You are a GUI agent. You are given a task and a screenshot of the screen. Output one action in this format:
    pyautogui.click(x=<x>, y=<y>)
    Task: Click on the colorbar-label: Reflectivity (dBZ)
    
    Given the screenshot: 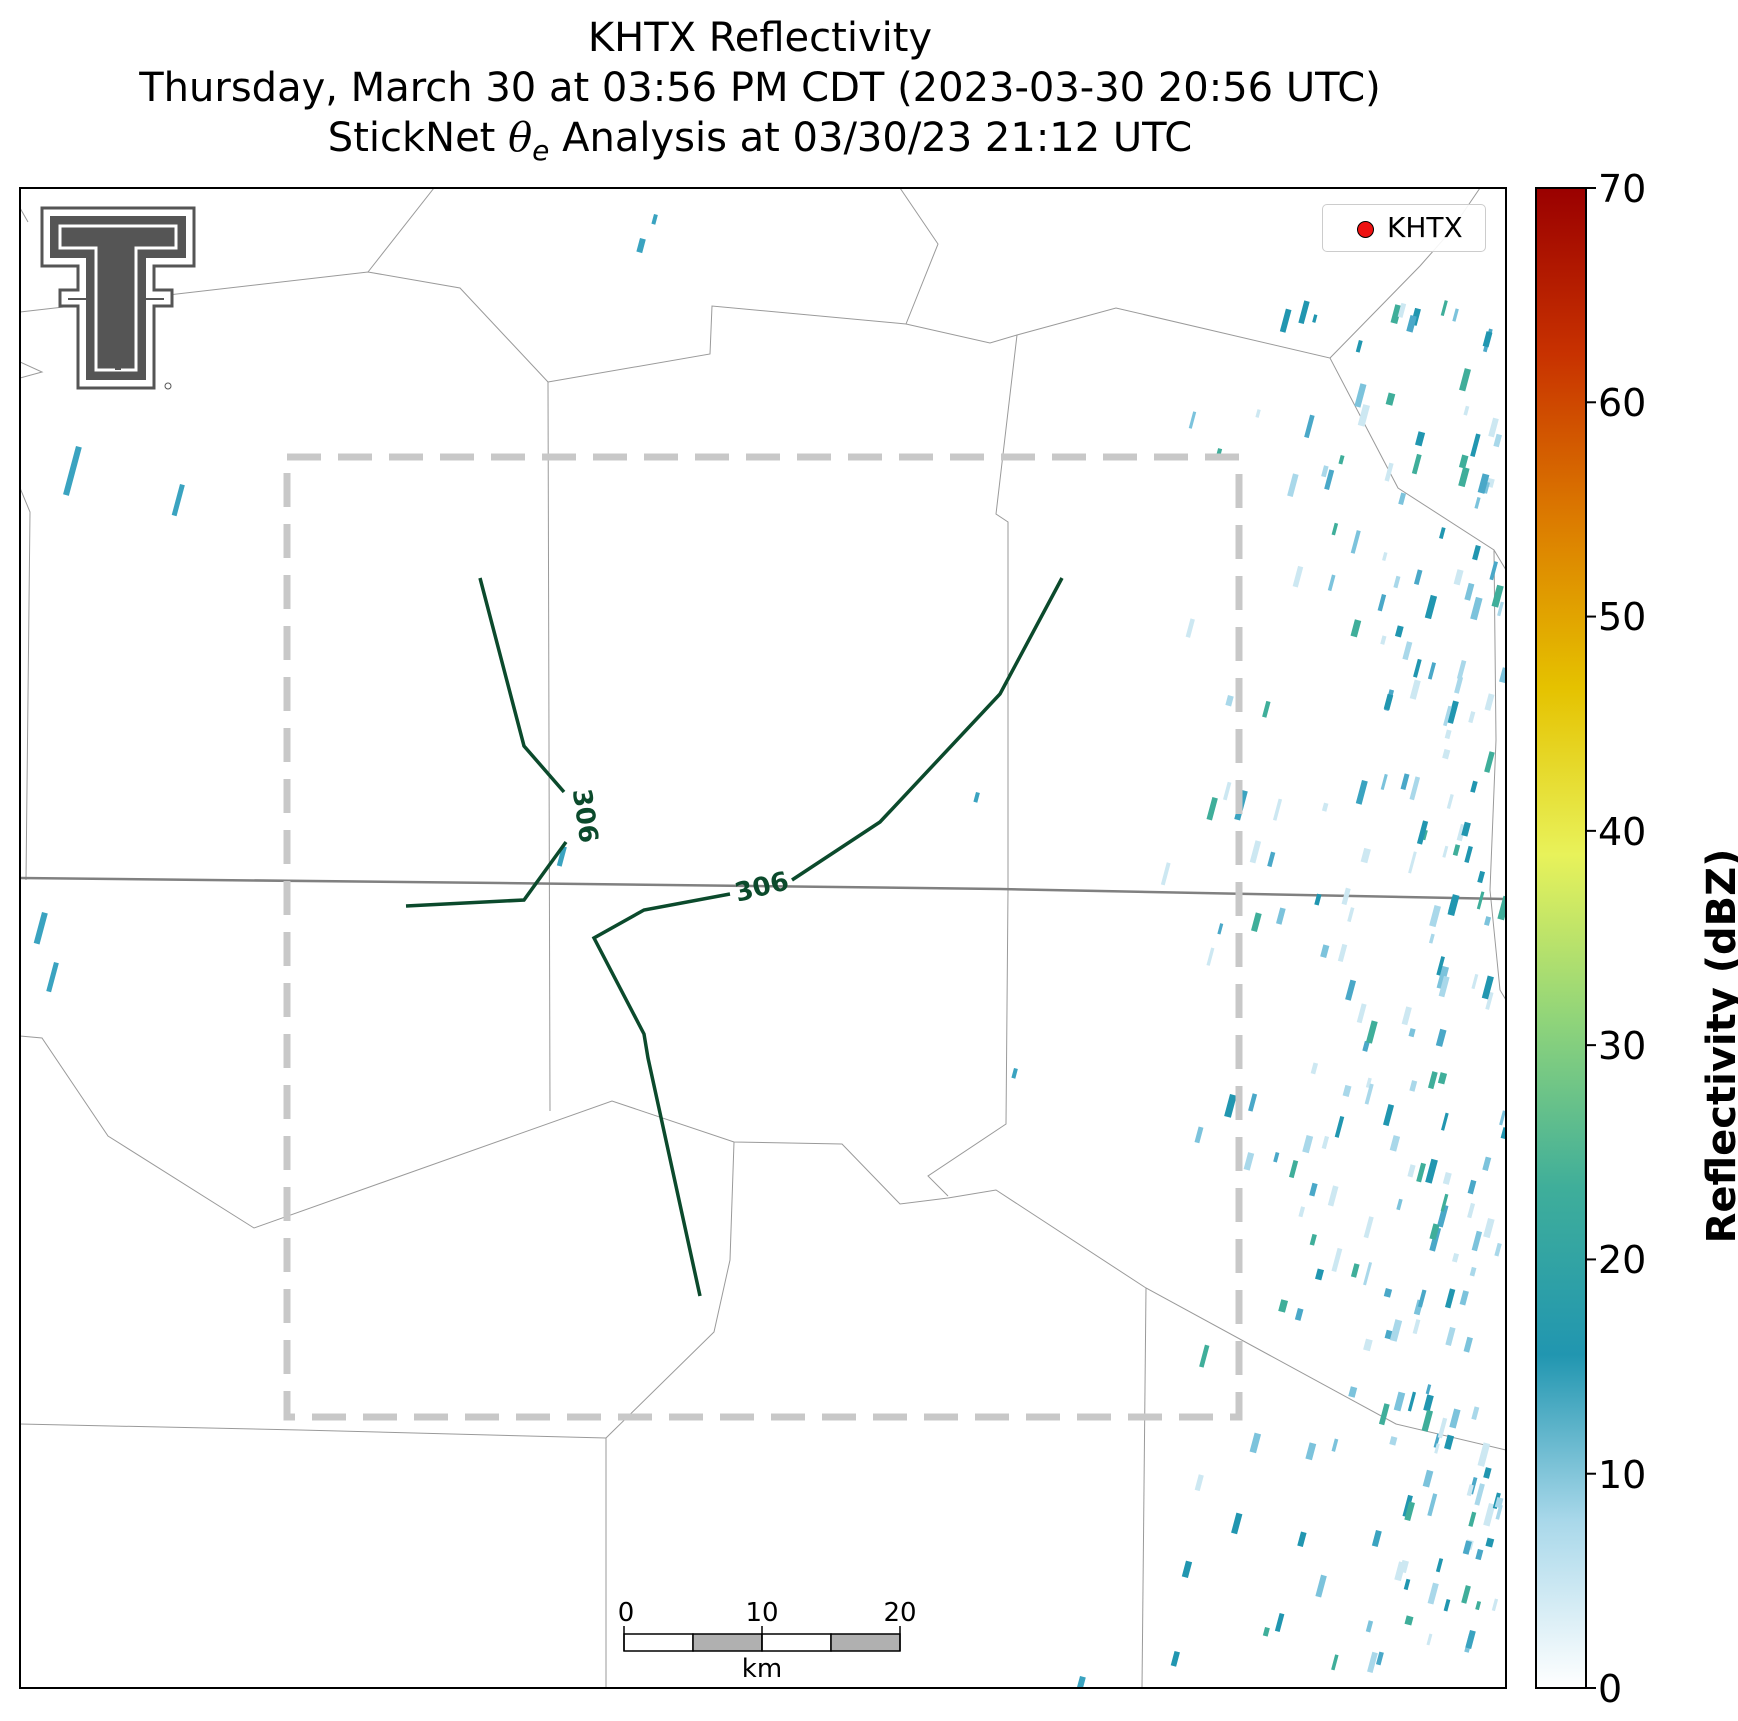 What is the action you would take?
    pyautogui.click(x=1718, y=1046)
    